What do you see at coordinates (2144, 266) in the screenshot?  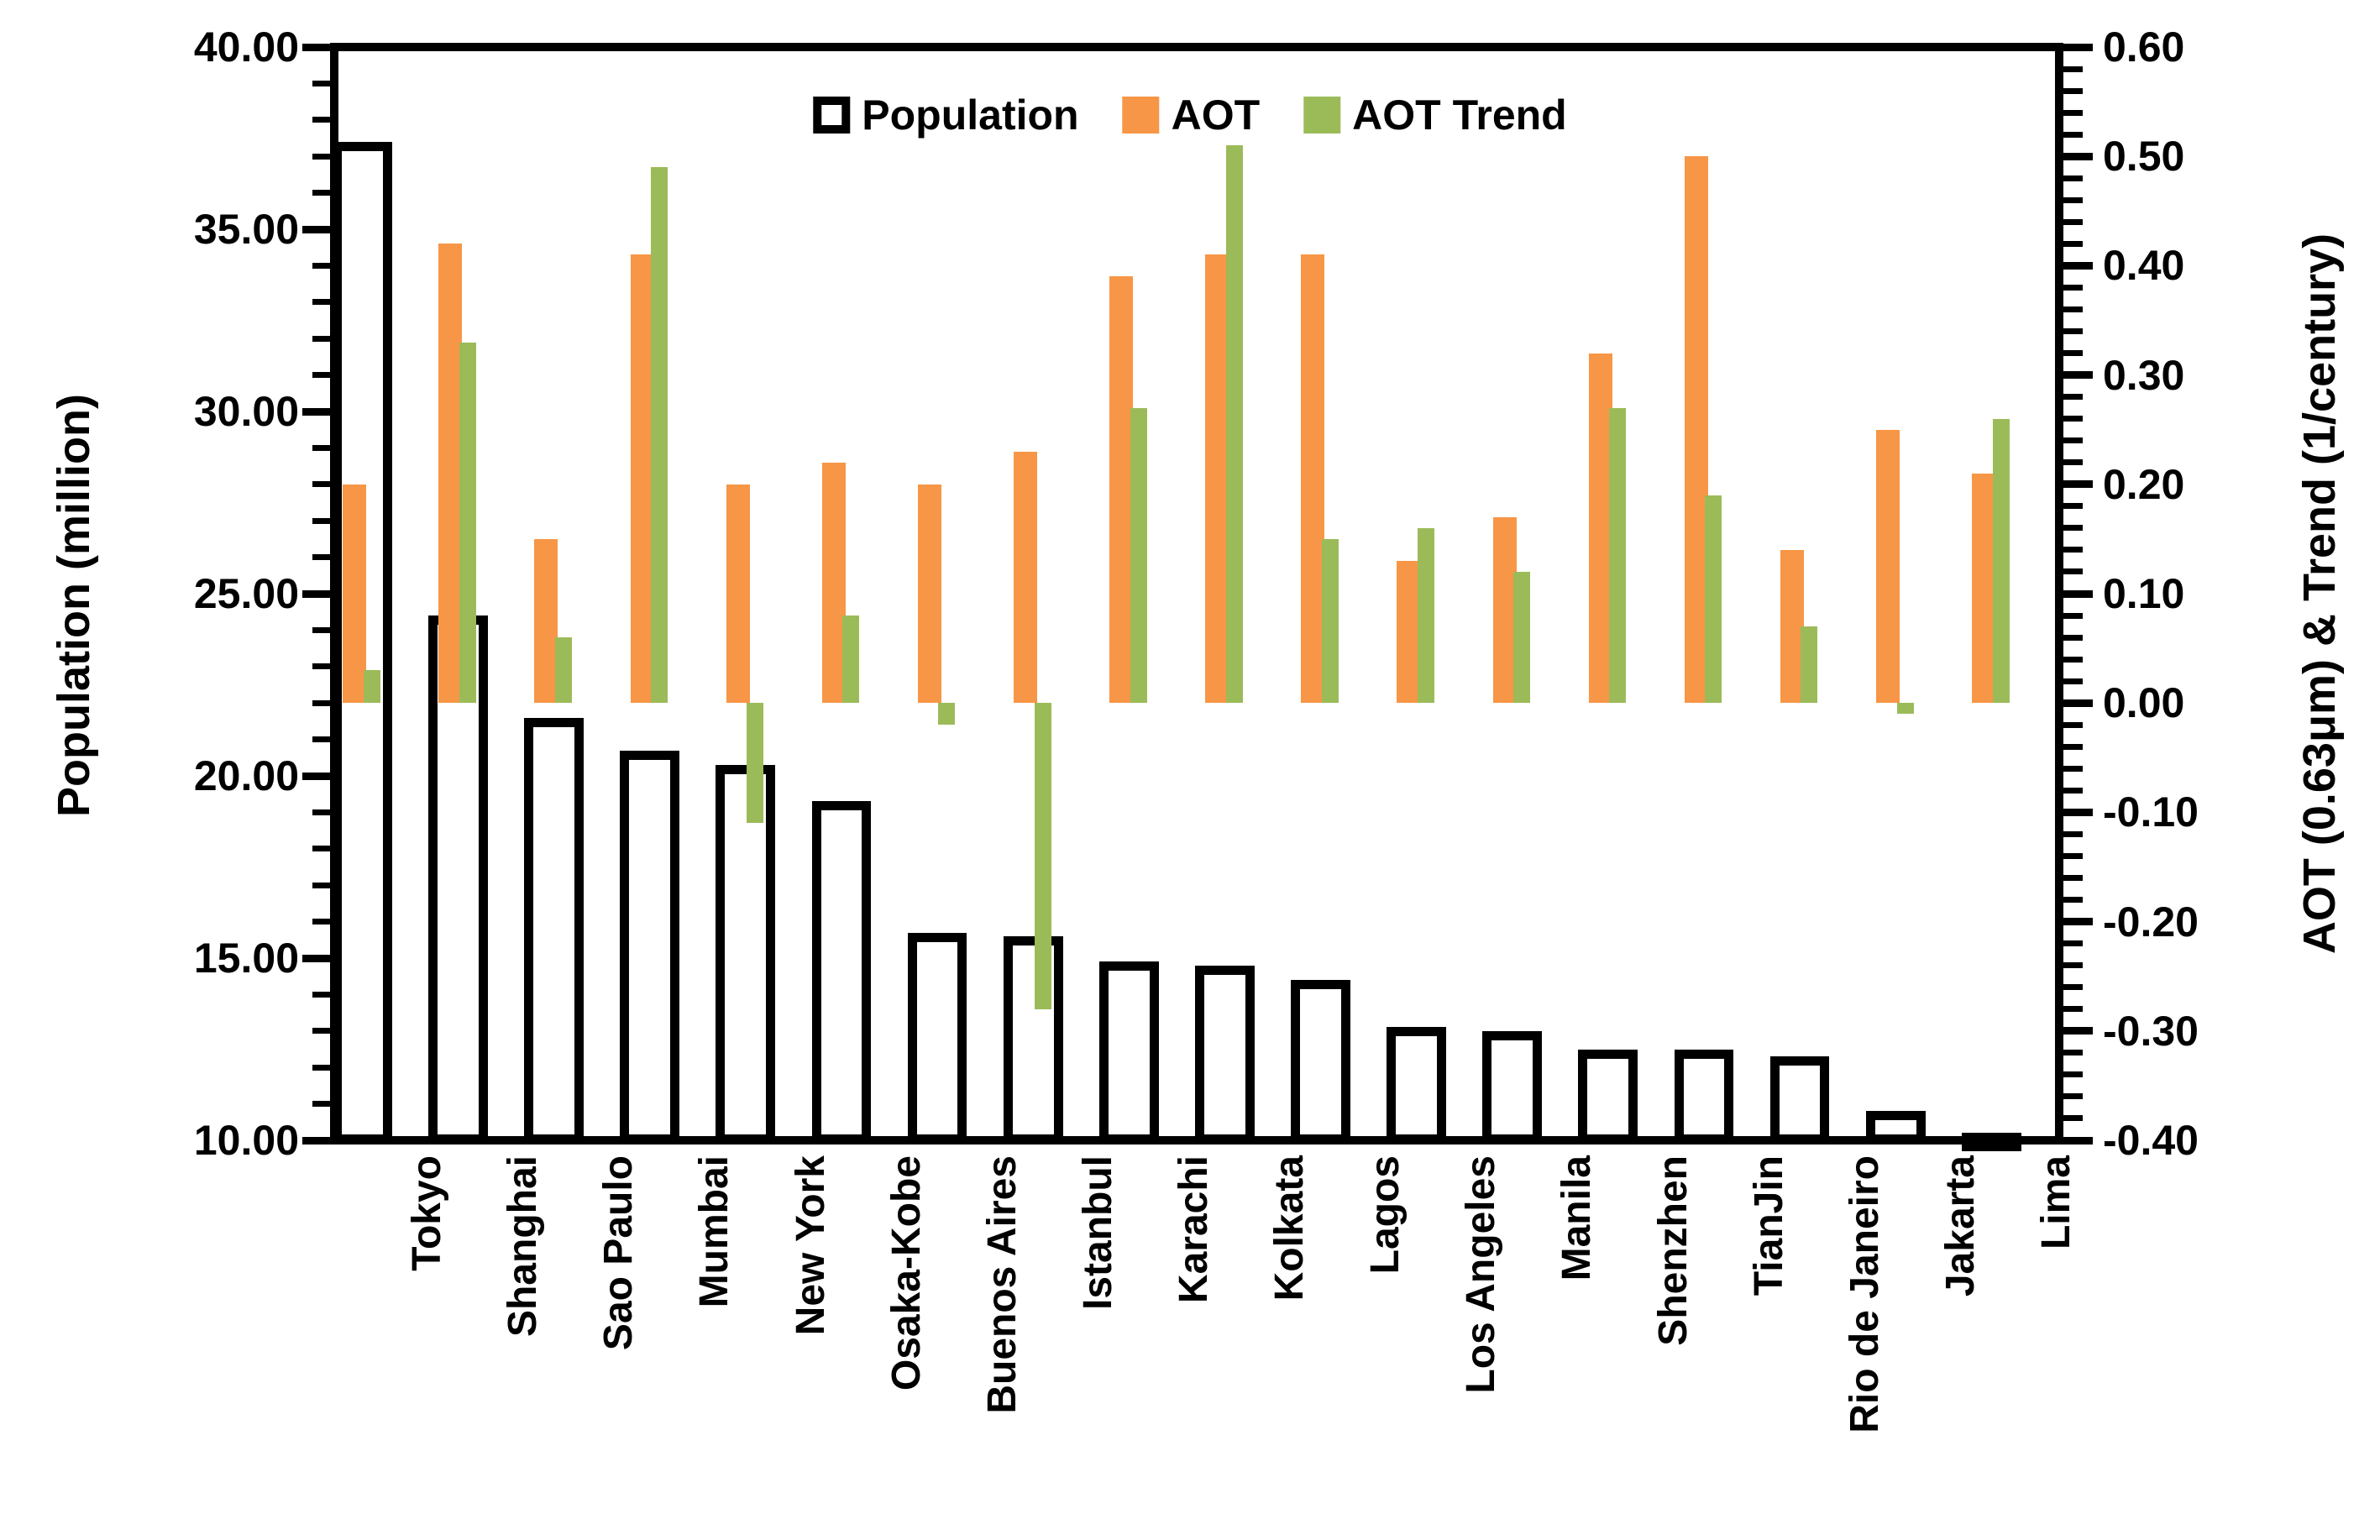 I see `right-axis-tick-label: 0.40` at bounding box center [2144, 266].